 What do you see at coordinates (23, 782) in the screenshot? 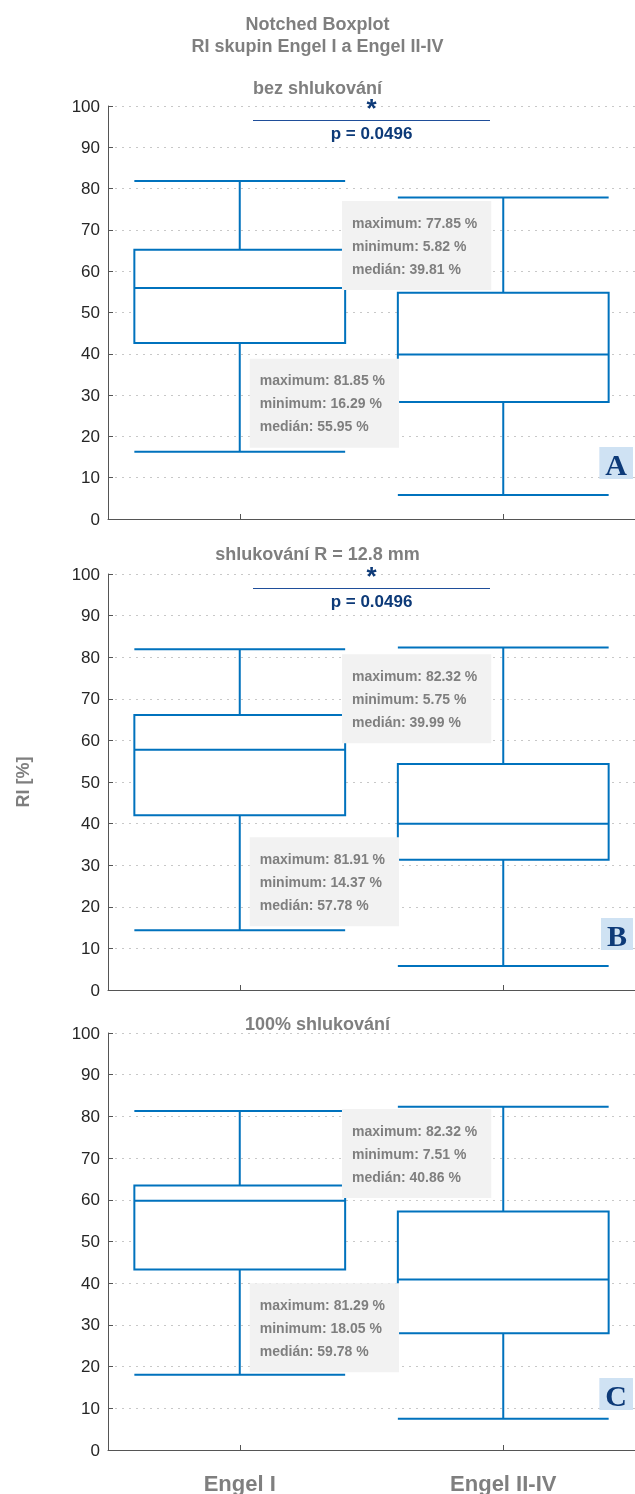
I see `y-axis-title: RI [%]` at bounding box center [23, 782].